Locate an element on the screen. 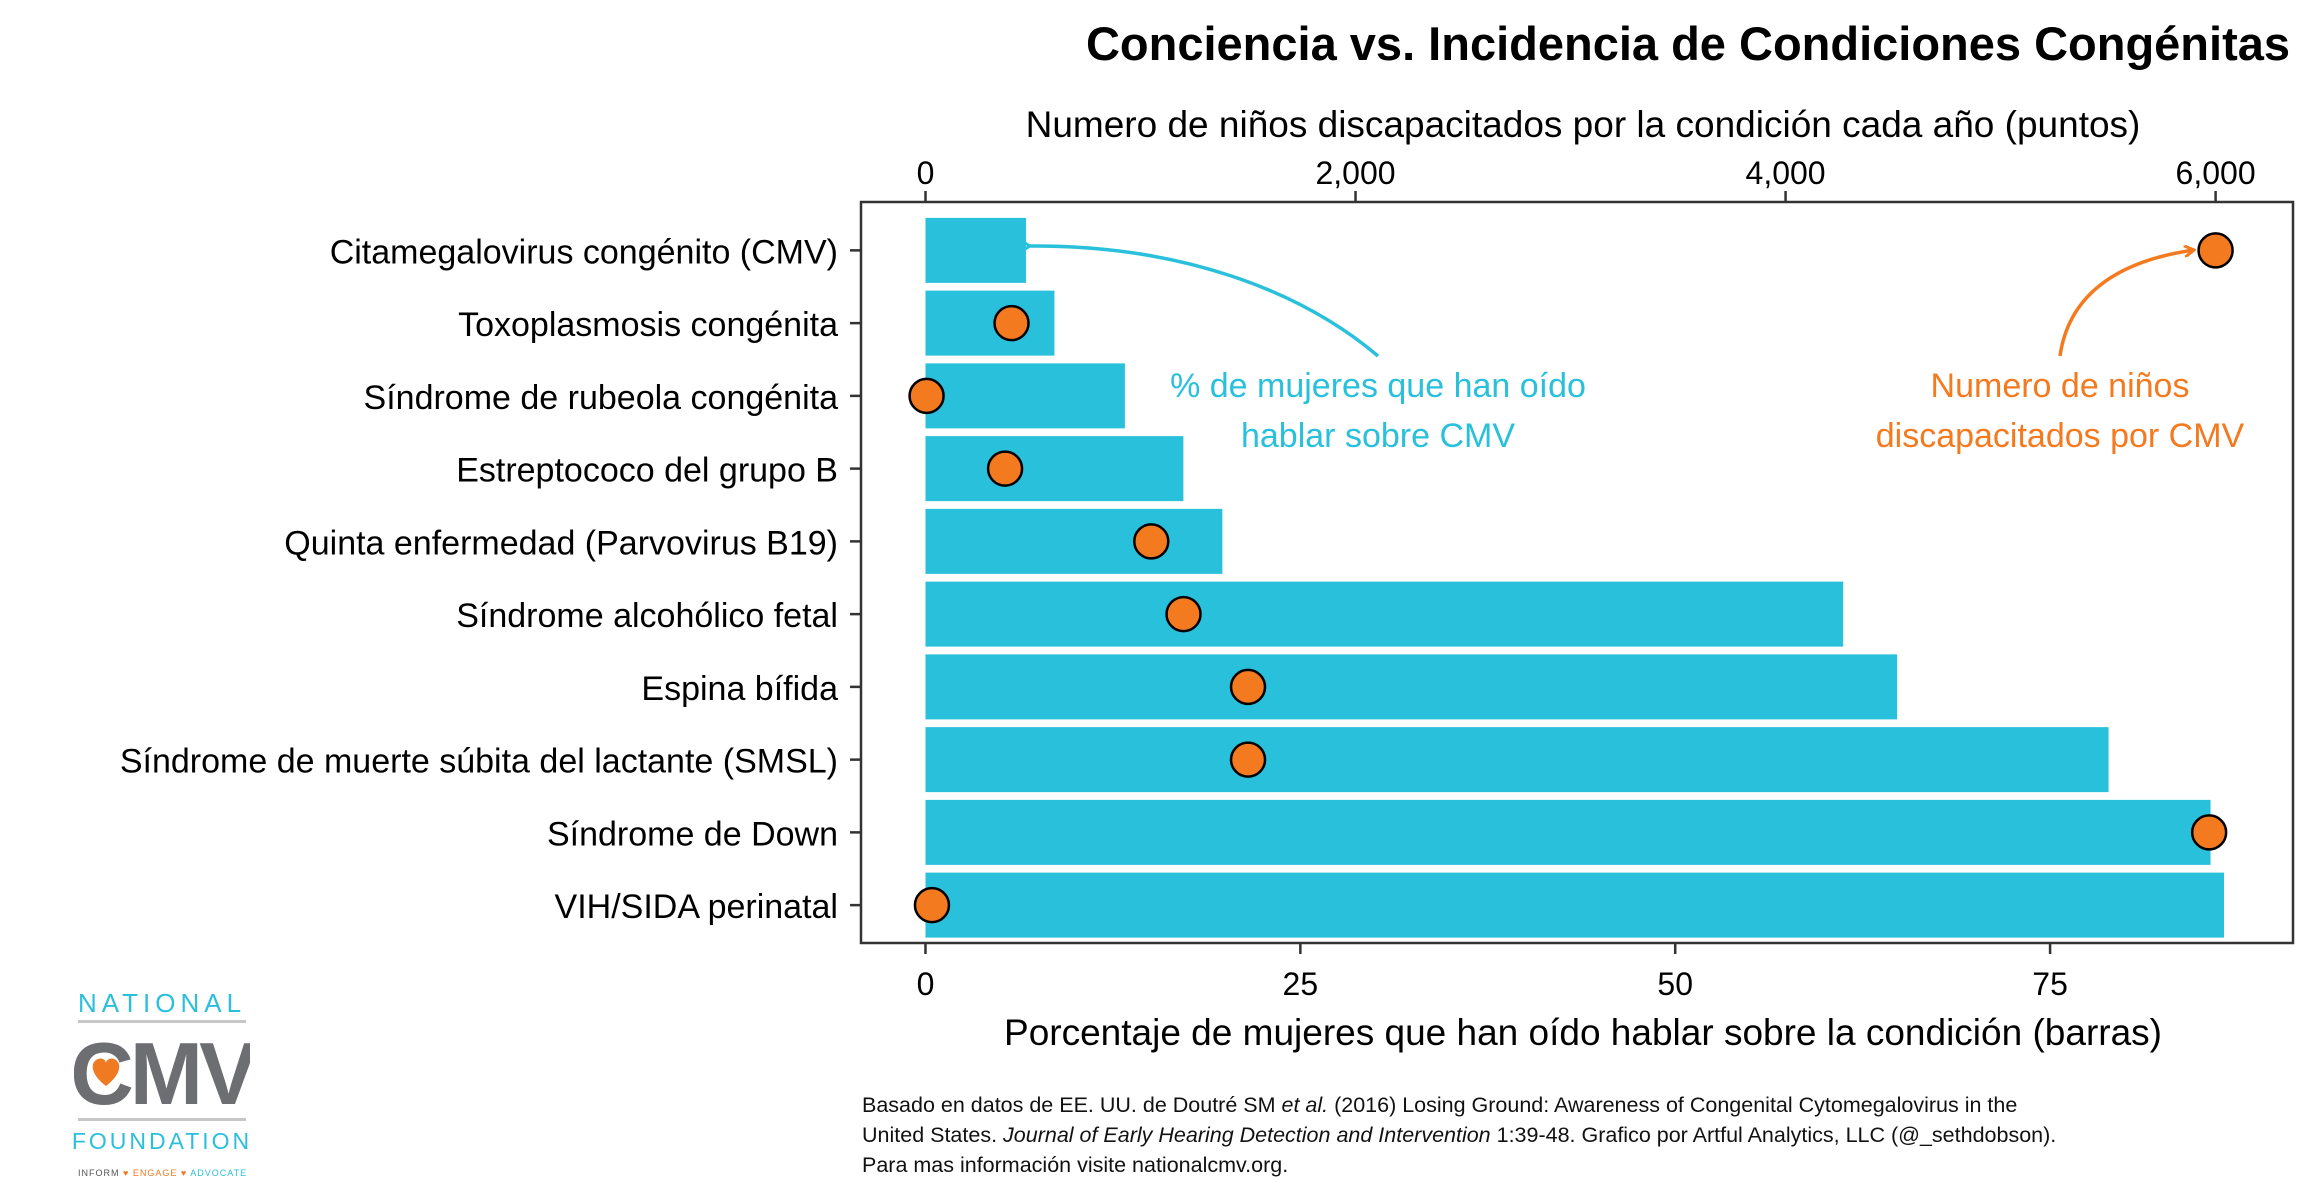 The height and width of the screenshot is (1200, 2310). logo-divider-top is located at coordinates (162, 1021).